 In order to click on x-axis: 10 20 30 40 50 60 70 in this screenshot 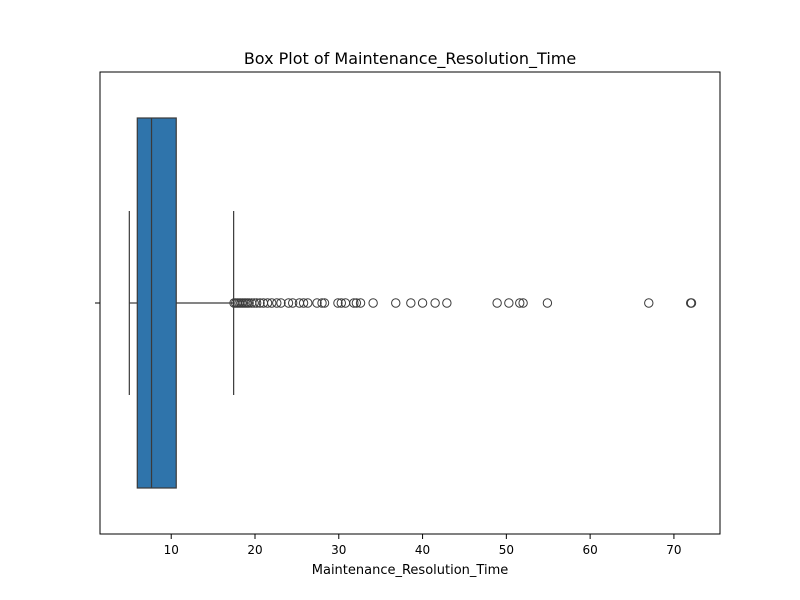, I will do `click(423, 545)`.